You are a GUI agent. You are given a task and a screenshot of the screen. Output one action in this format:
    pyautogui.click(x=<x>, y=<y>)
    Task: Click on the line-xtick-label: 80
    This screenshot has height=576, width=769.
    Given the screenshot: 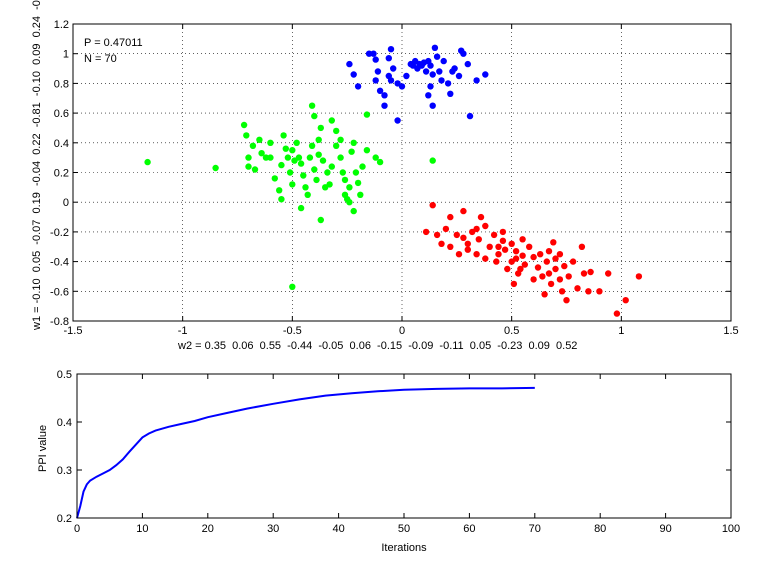 What is the action you would take?
    pyautogui.click(x=600, y=529)
    